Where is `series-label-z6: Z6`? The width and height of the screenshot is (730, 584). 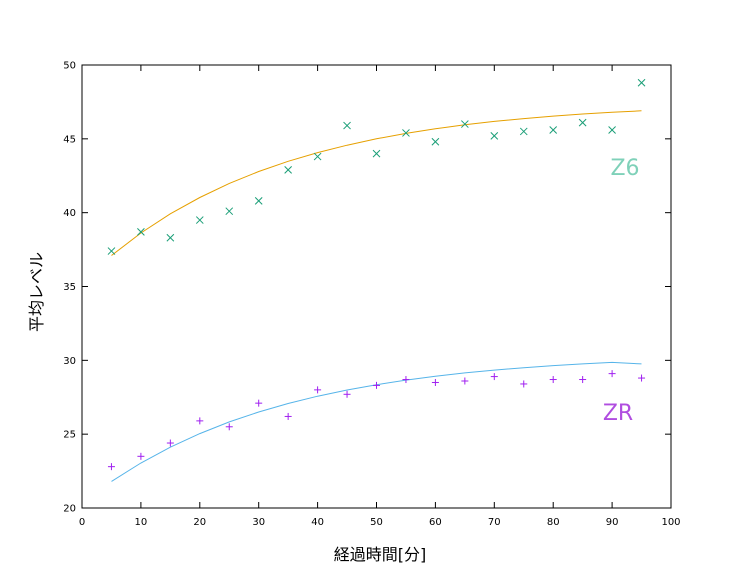
series-label-z6: Z6 is located at coordinates (624, 168).